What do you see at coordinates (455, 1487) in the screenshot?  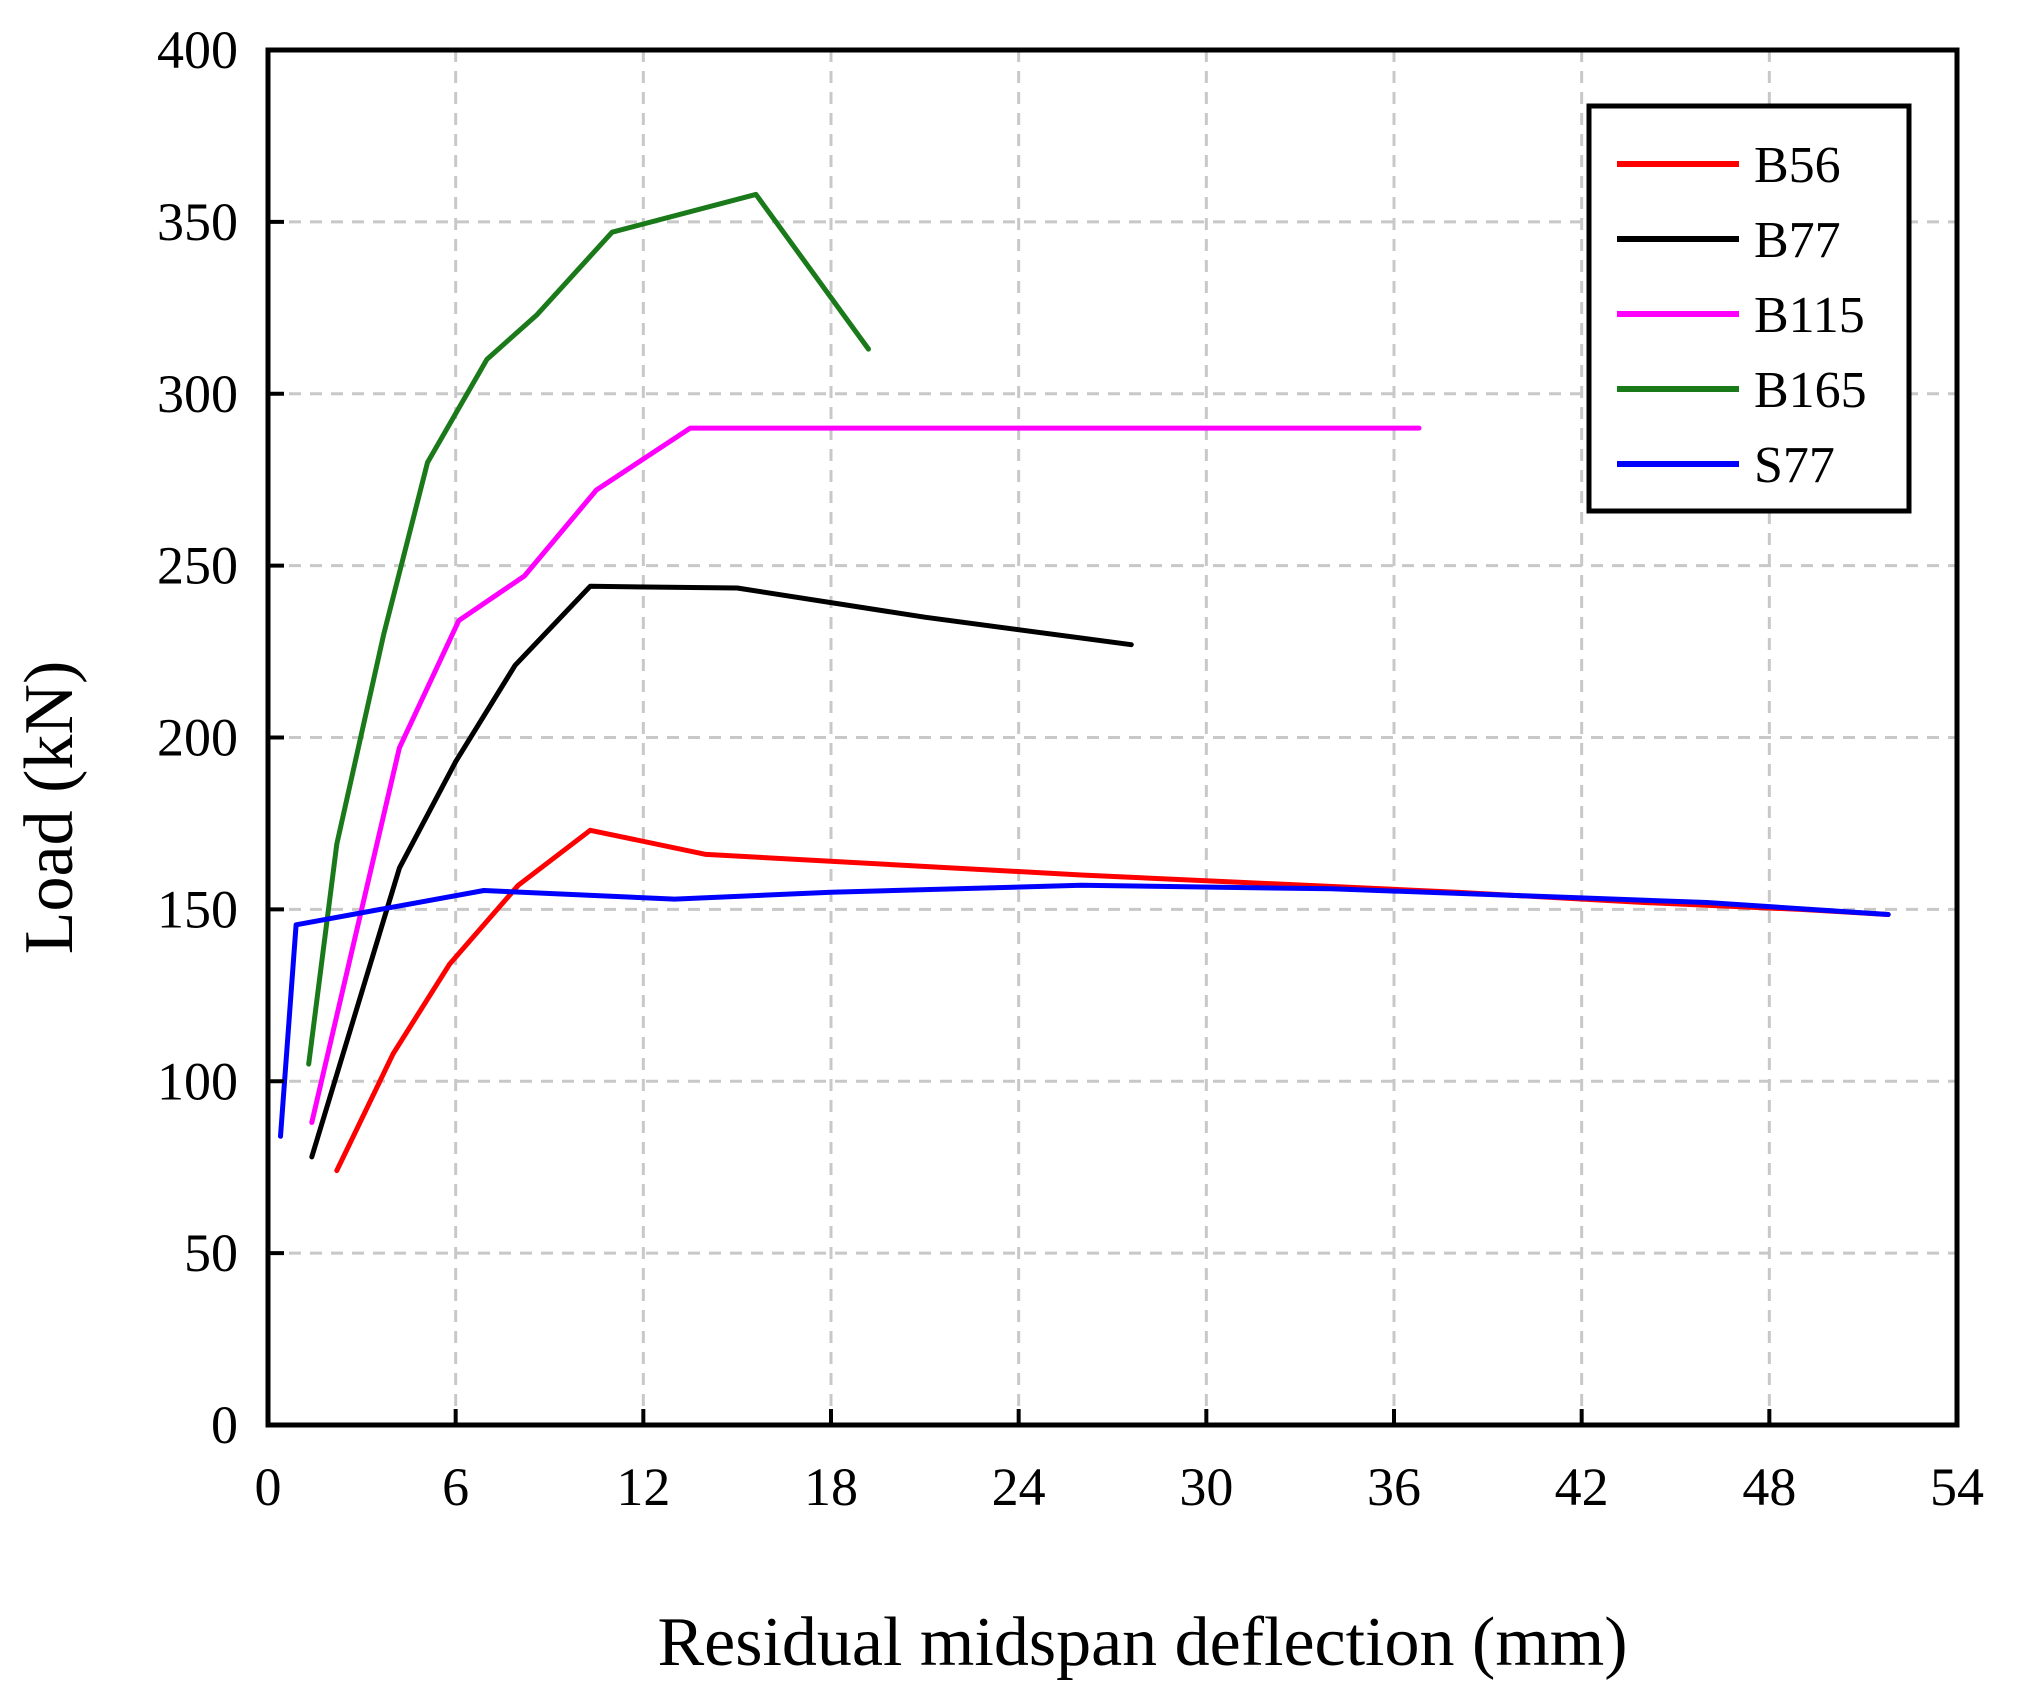 I see `x-tick-label: 6` at bounding box center [455, 1487].